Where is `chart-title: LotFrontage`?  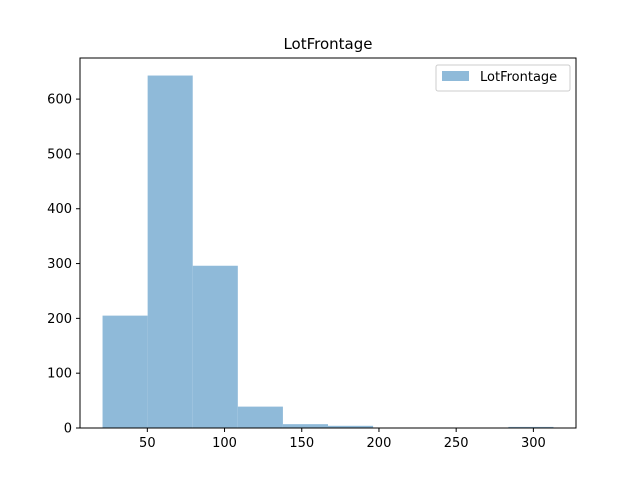 chart-title: LotFrontage is located at coordinates (327, 44).